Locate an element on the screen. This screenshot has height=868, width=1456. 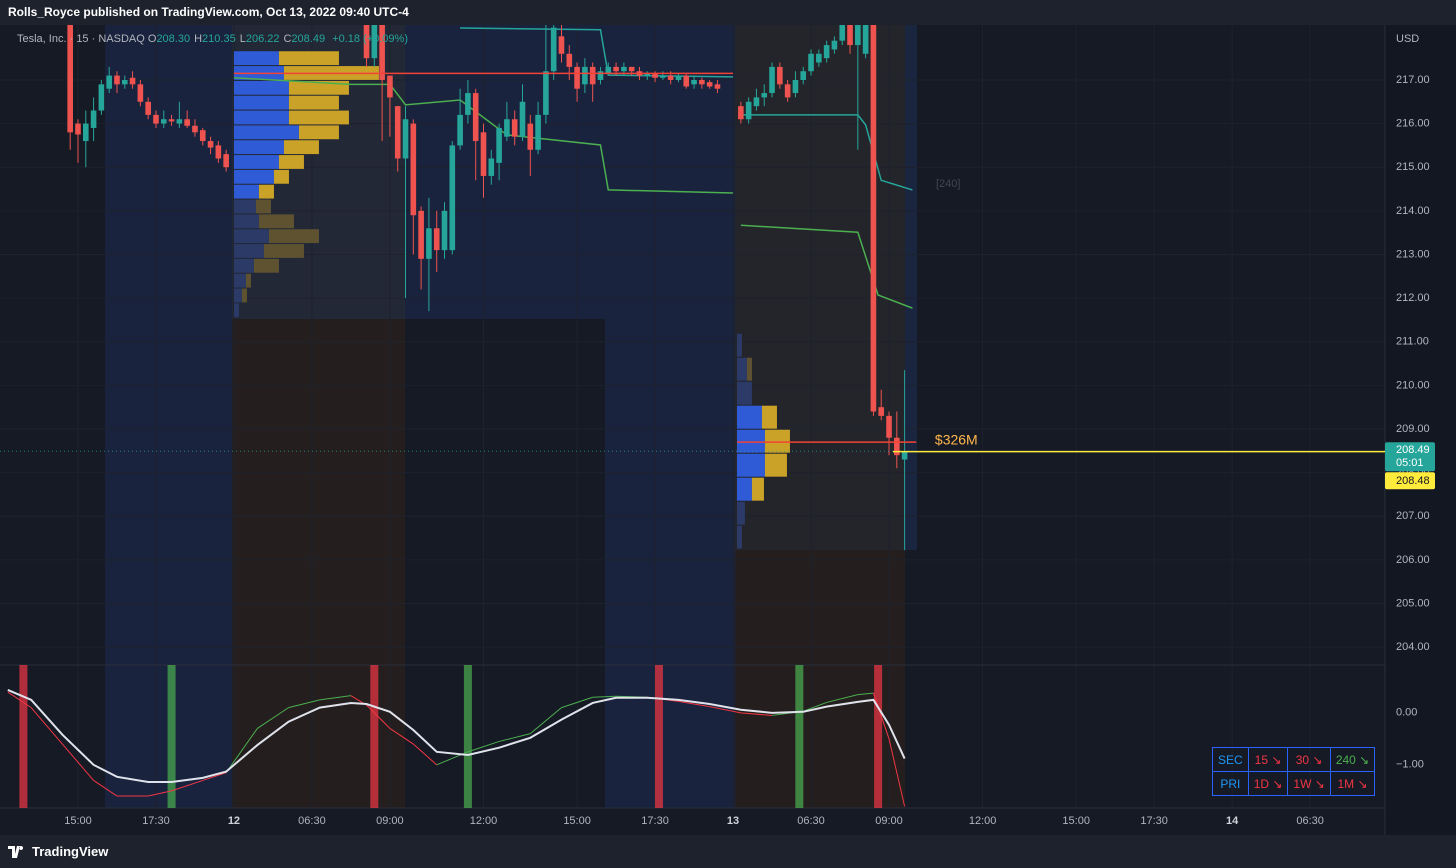
y-tick-label: 211.00 is located at coordinates (1412, 342).